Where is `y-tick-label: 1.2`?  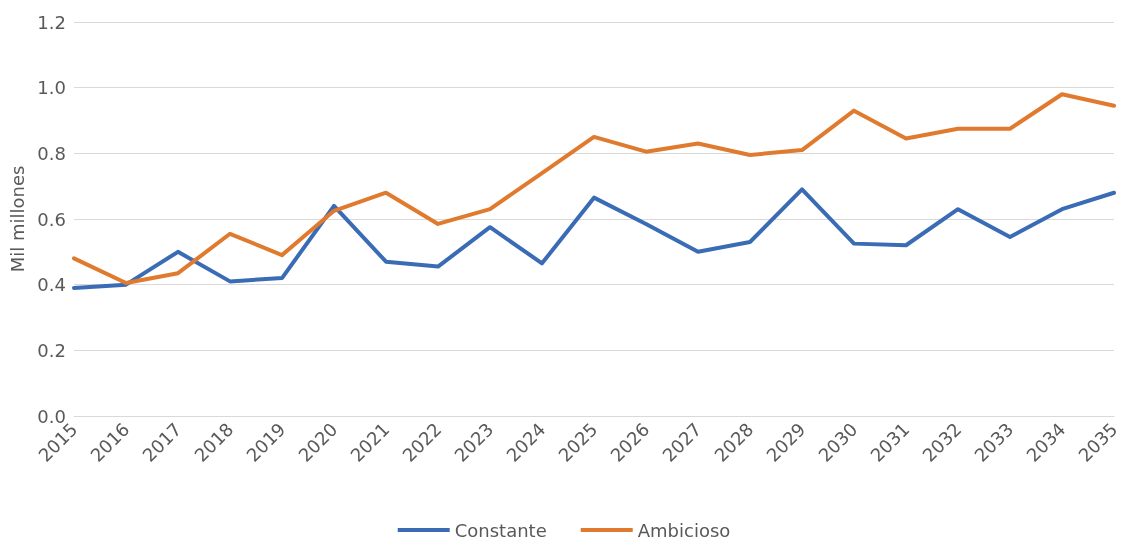
y-tick-label: 1.2 is located at coordinates (51, 22).